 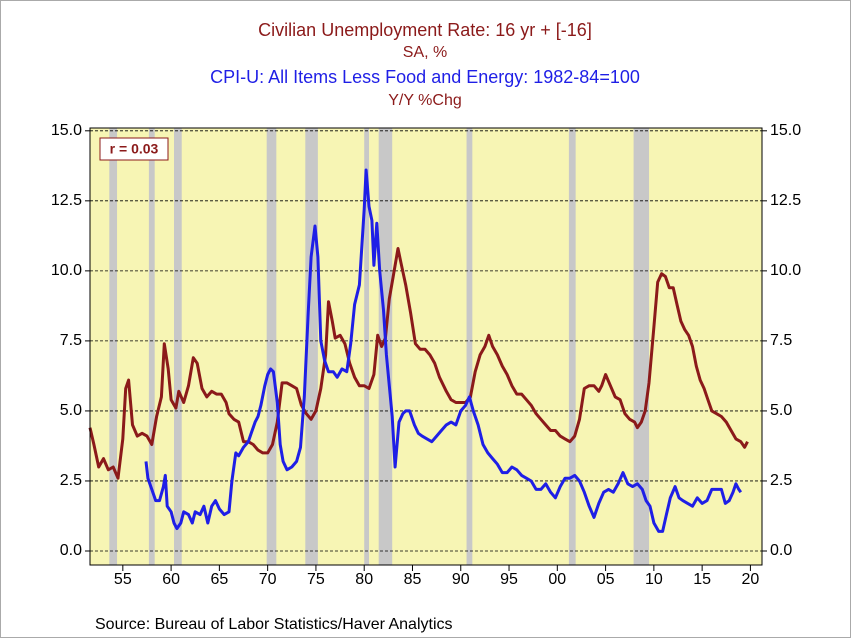 I want to click on y2-tick-label: 12.5, so click(x=785, y=200).